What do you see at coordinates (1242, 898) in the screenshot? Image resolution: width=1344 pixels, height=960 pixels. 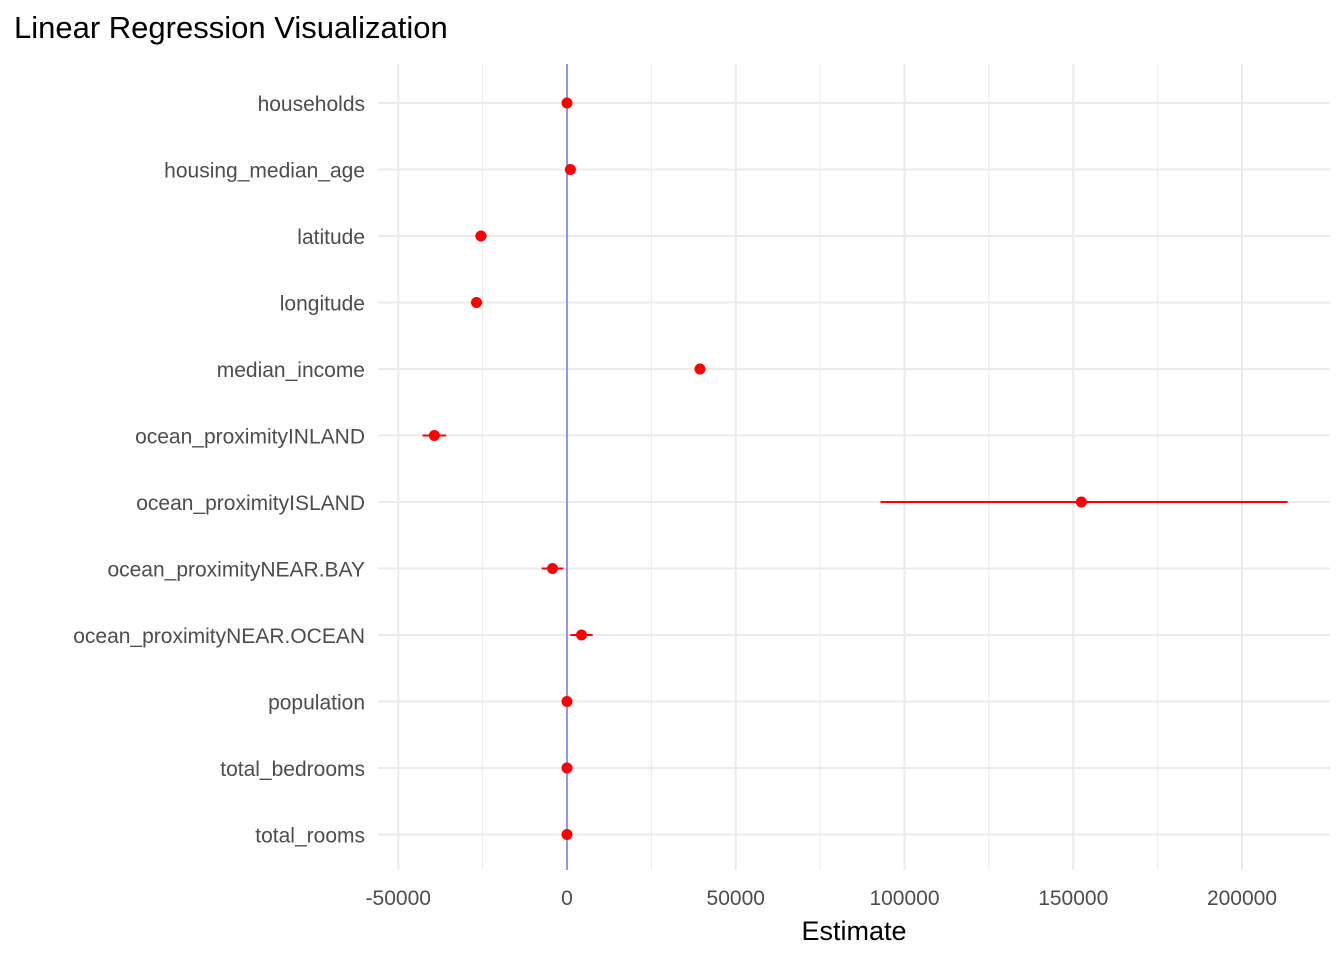 I see `x-tick-label: 200000` at bounding box center [1242, 898].